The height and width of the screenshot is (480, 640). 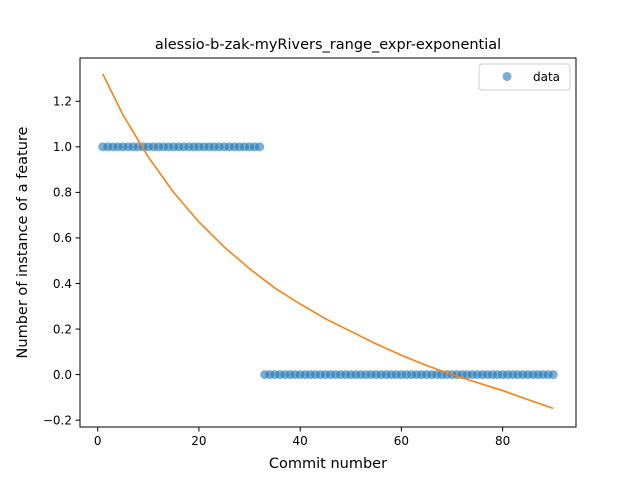 What do you see at coordinates (401, 441) in the screenshot?
I see `x-tick-label: 60` at bounding box center [401, 441].